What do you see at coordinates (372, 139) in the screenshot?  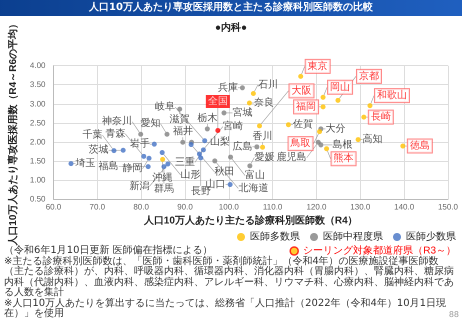 I see `data-label: 高知` at bounding box center [372, 139].